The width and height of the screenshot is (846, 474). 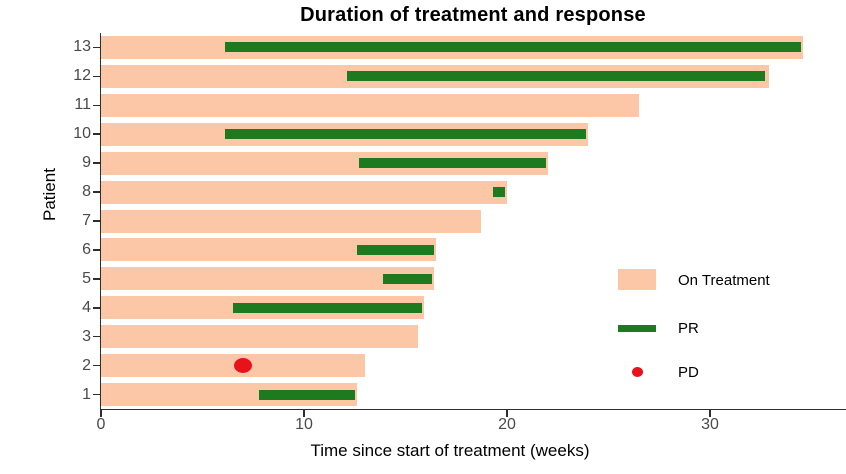 What do you see at coordinates (688, 328) in the screenshot?
I see `legend-label-pr: PR` at bounding box center [688, 328].